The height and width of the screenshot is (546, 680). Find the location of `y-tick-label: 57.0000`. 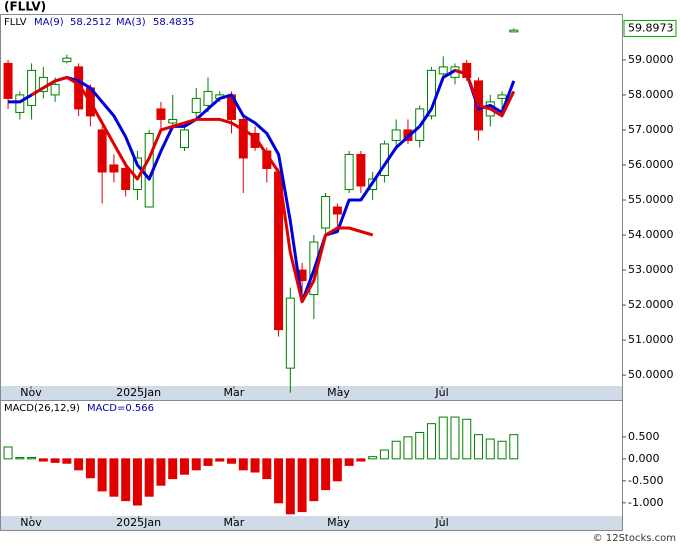

y-tick-label: 57.0000 is located at coordinates (651, 129).